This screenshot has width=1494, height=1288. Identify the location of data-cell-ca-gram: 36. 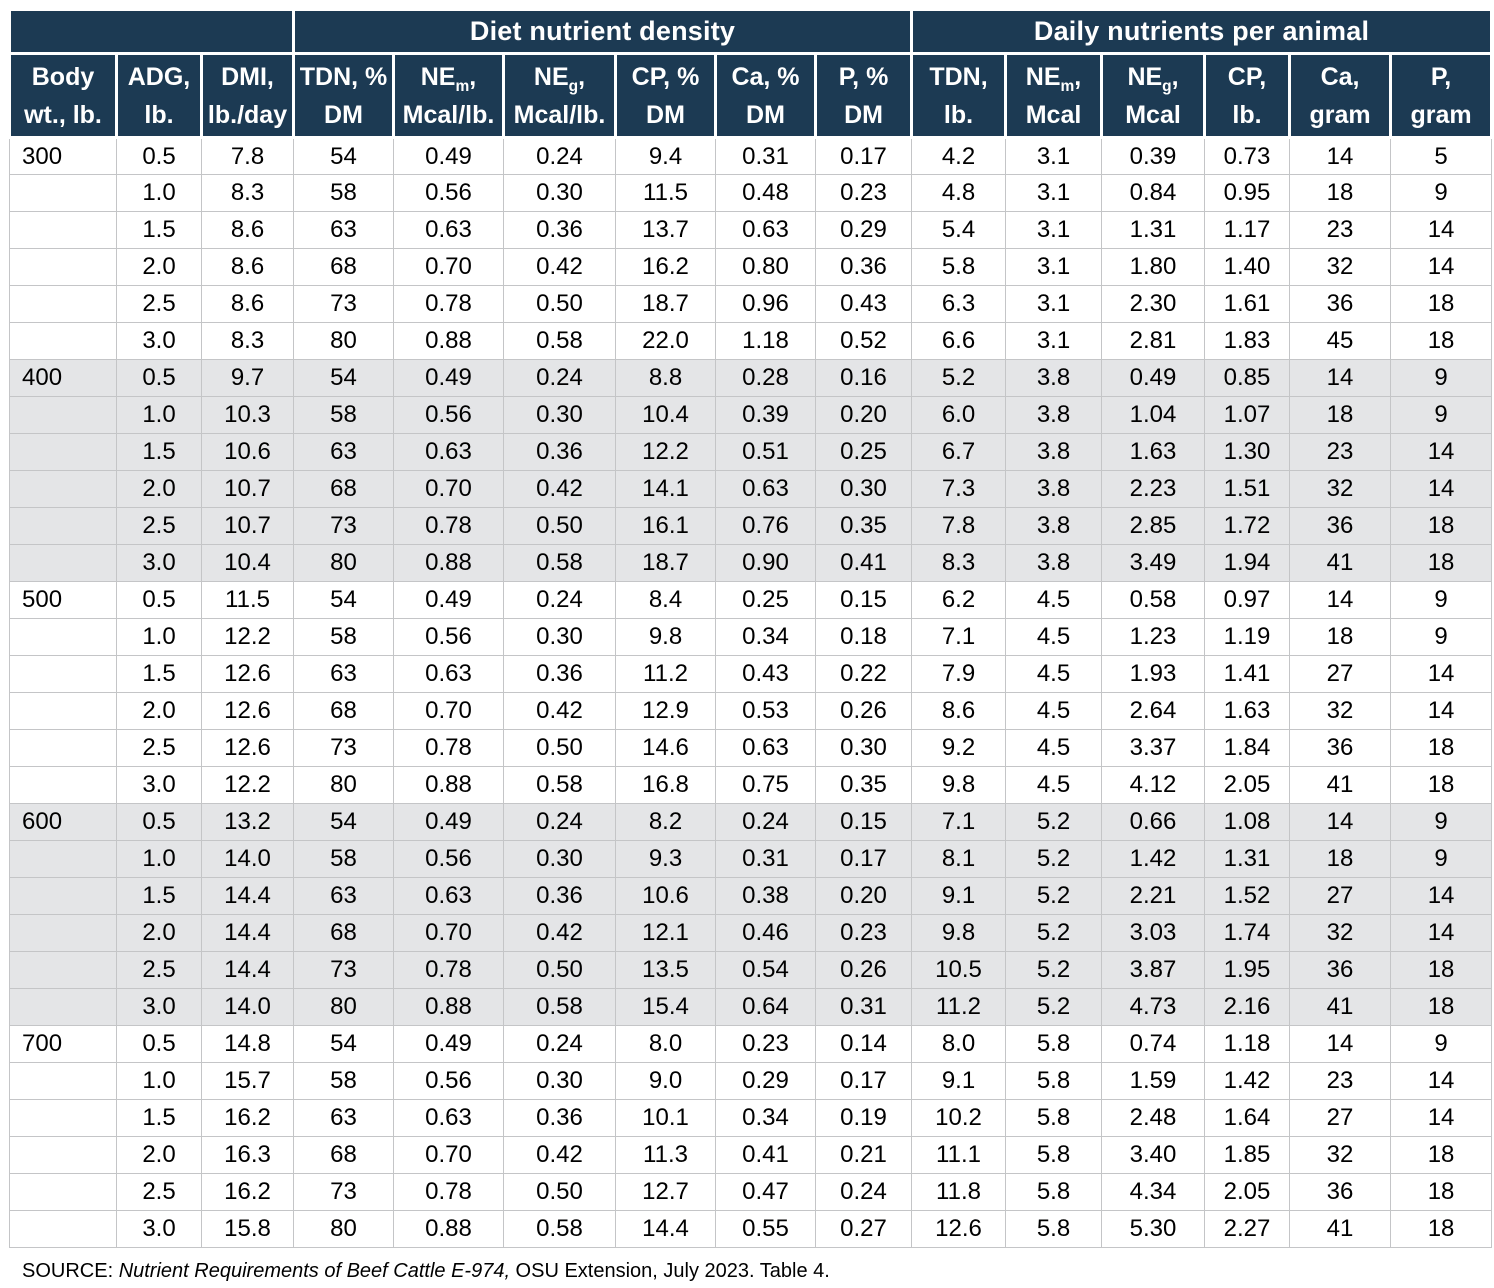
(1340, 1192).